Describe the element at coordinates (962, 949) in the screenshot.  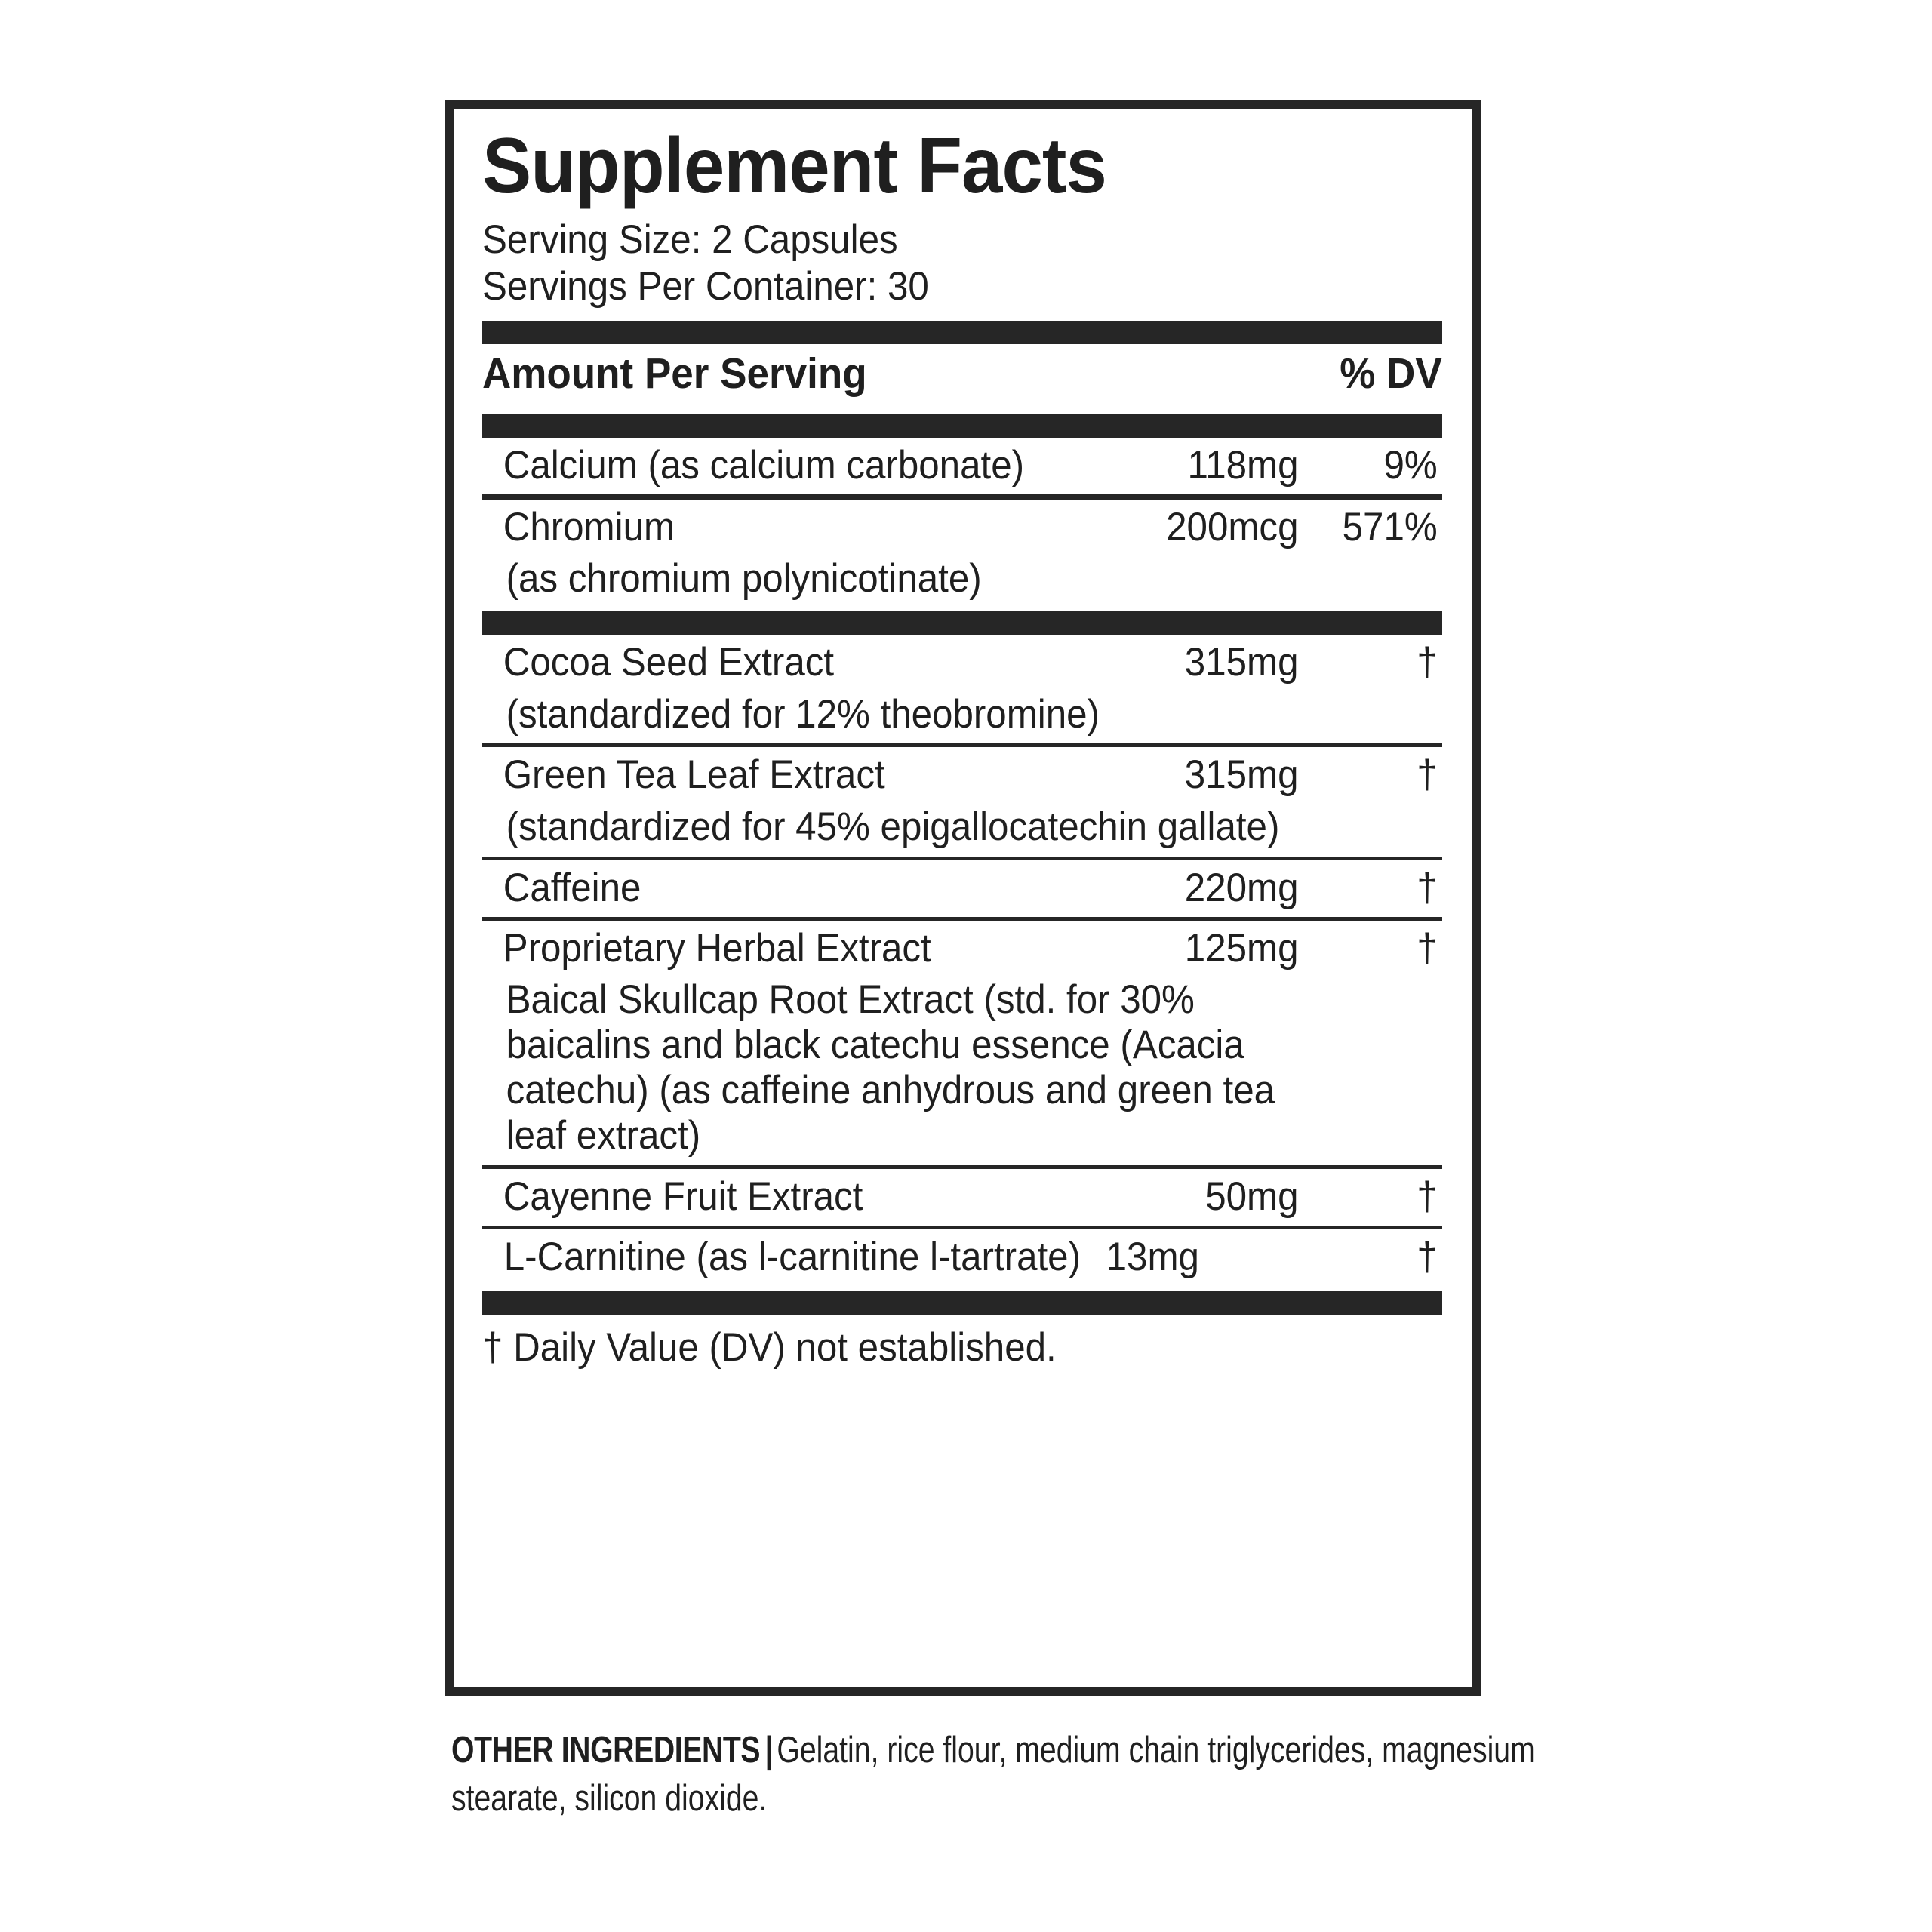
I see `table-row: Proprietary Herbal Extract 125mg †` at that location.